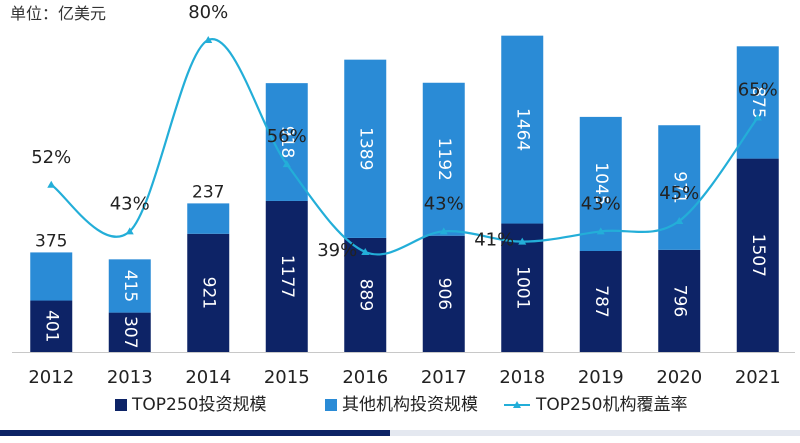  What do you see at coordinates (679, 220) in the screenshot?
I see `coverage-marker-2020` at bounding box center [679, 220].